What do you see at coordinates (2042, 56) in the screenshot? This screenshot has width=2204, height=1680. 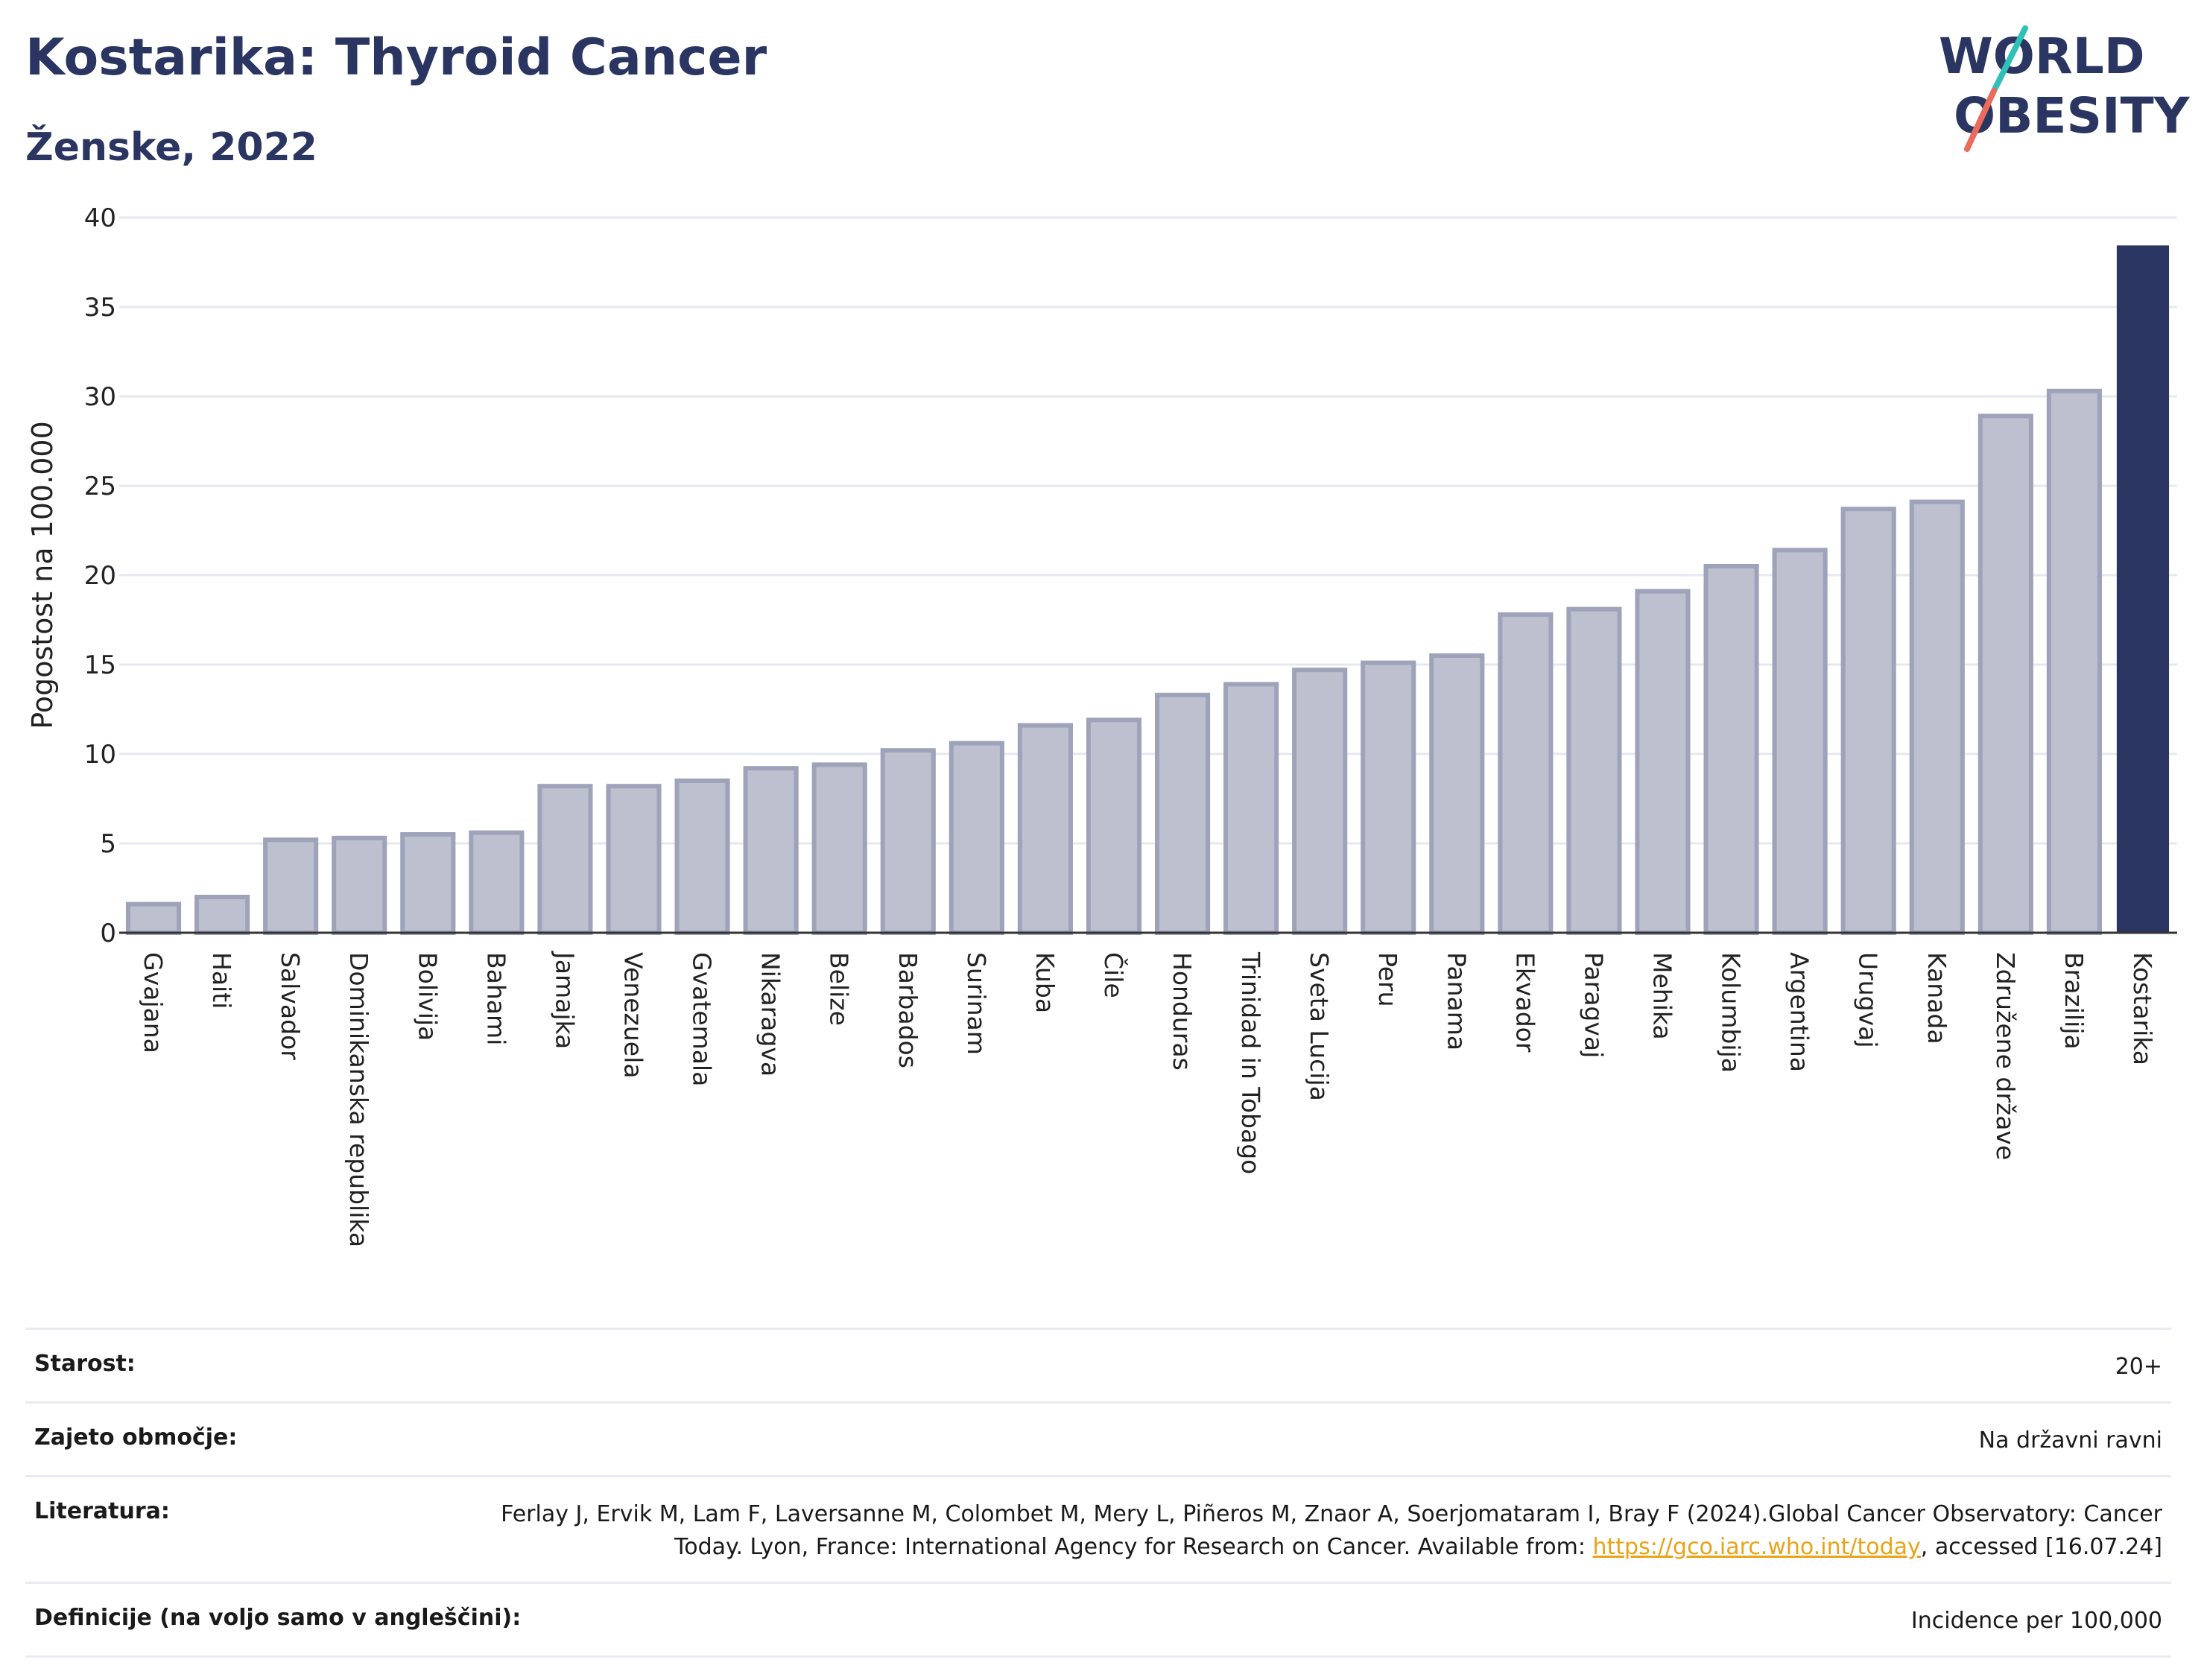 I see `logo-line1: WORLD` at bounding box center [2042, 56].